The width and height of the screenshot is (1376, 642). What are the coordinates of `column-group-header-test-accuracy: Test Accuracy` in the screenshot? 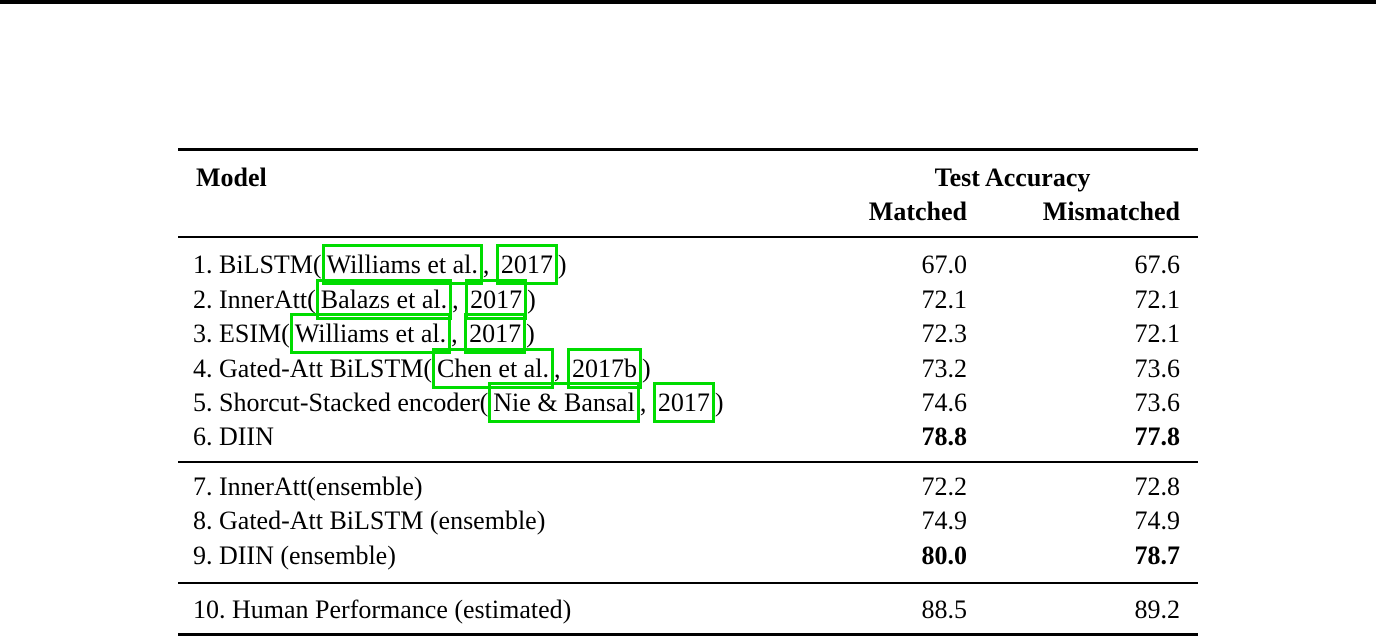 It's located at (1012, 177).